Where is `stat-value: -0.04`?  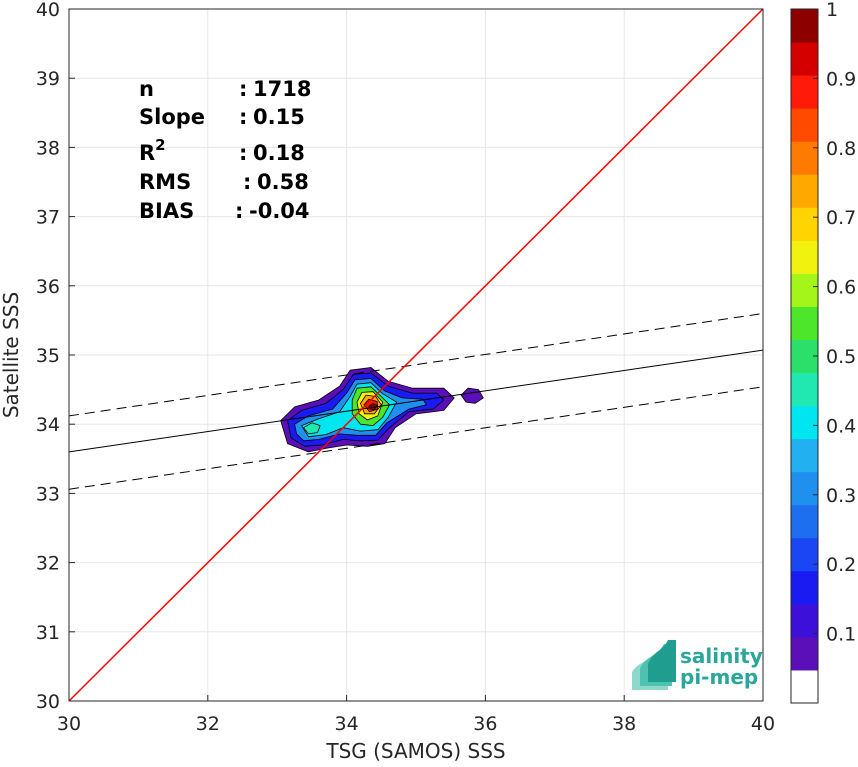 stat-value: -0.04 is located at coordinates (279, 211).